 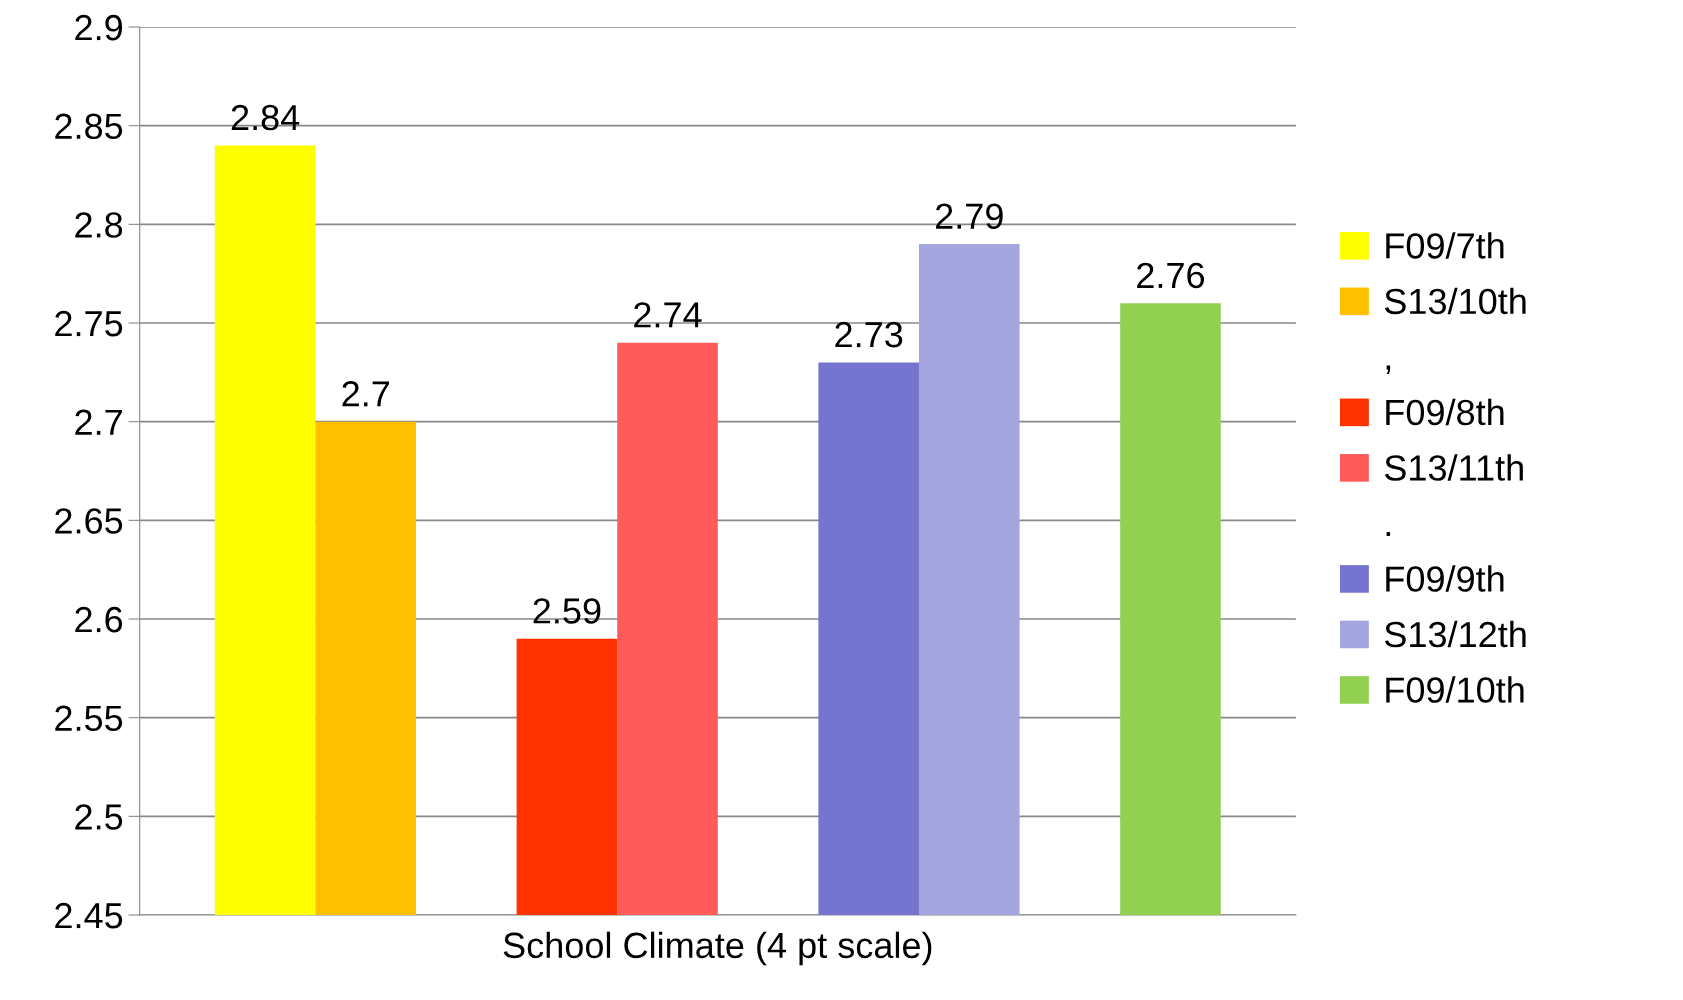 I want to click on y-tick-label: 2.65, so click(x=89, y=521).